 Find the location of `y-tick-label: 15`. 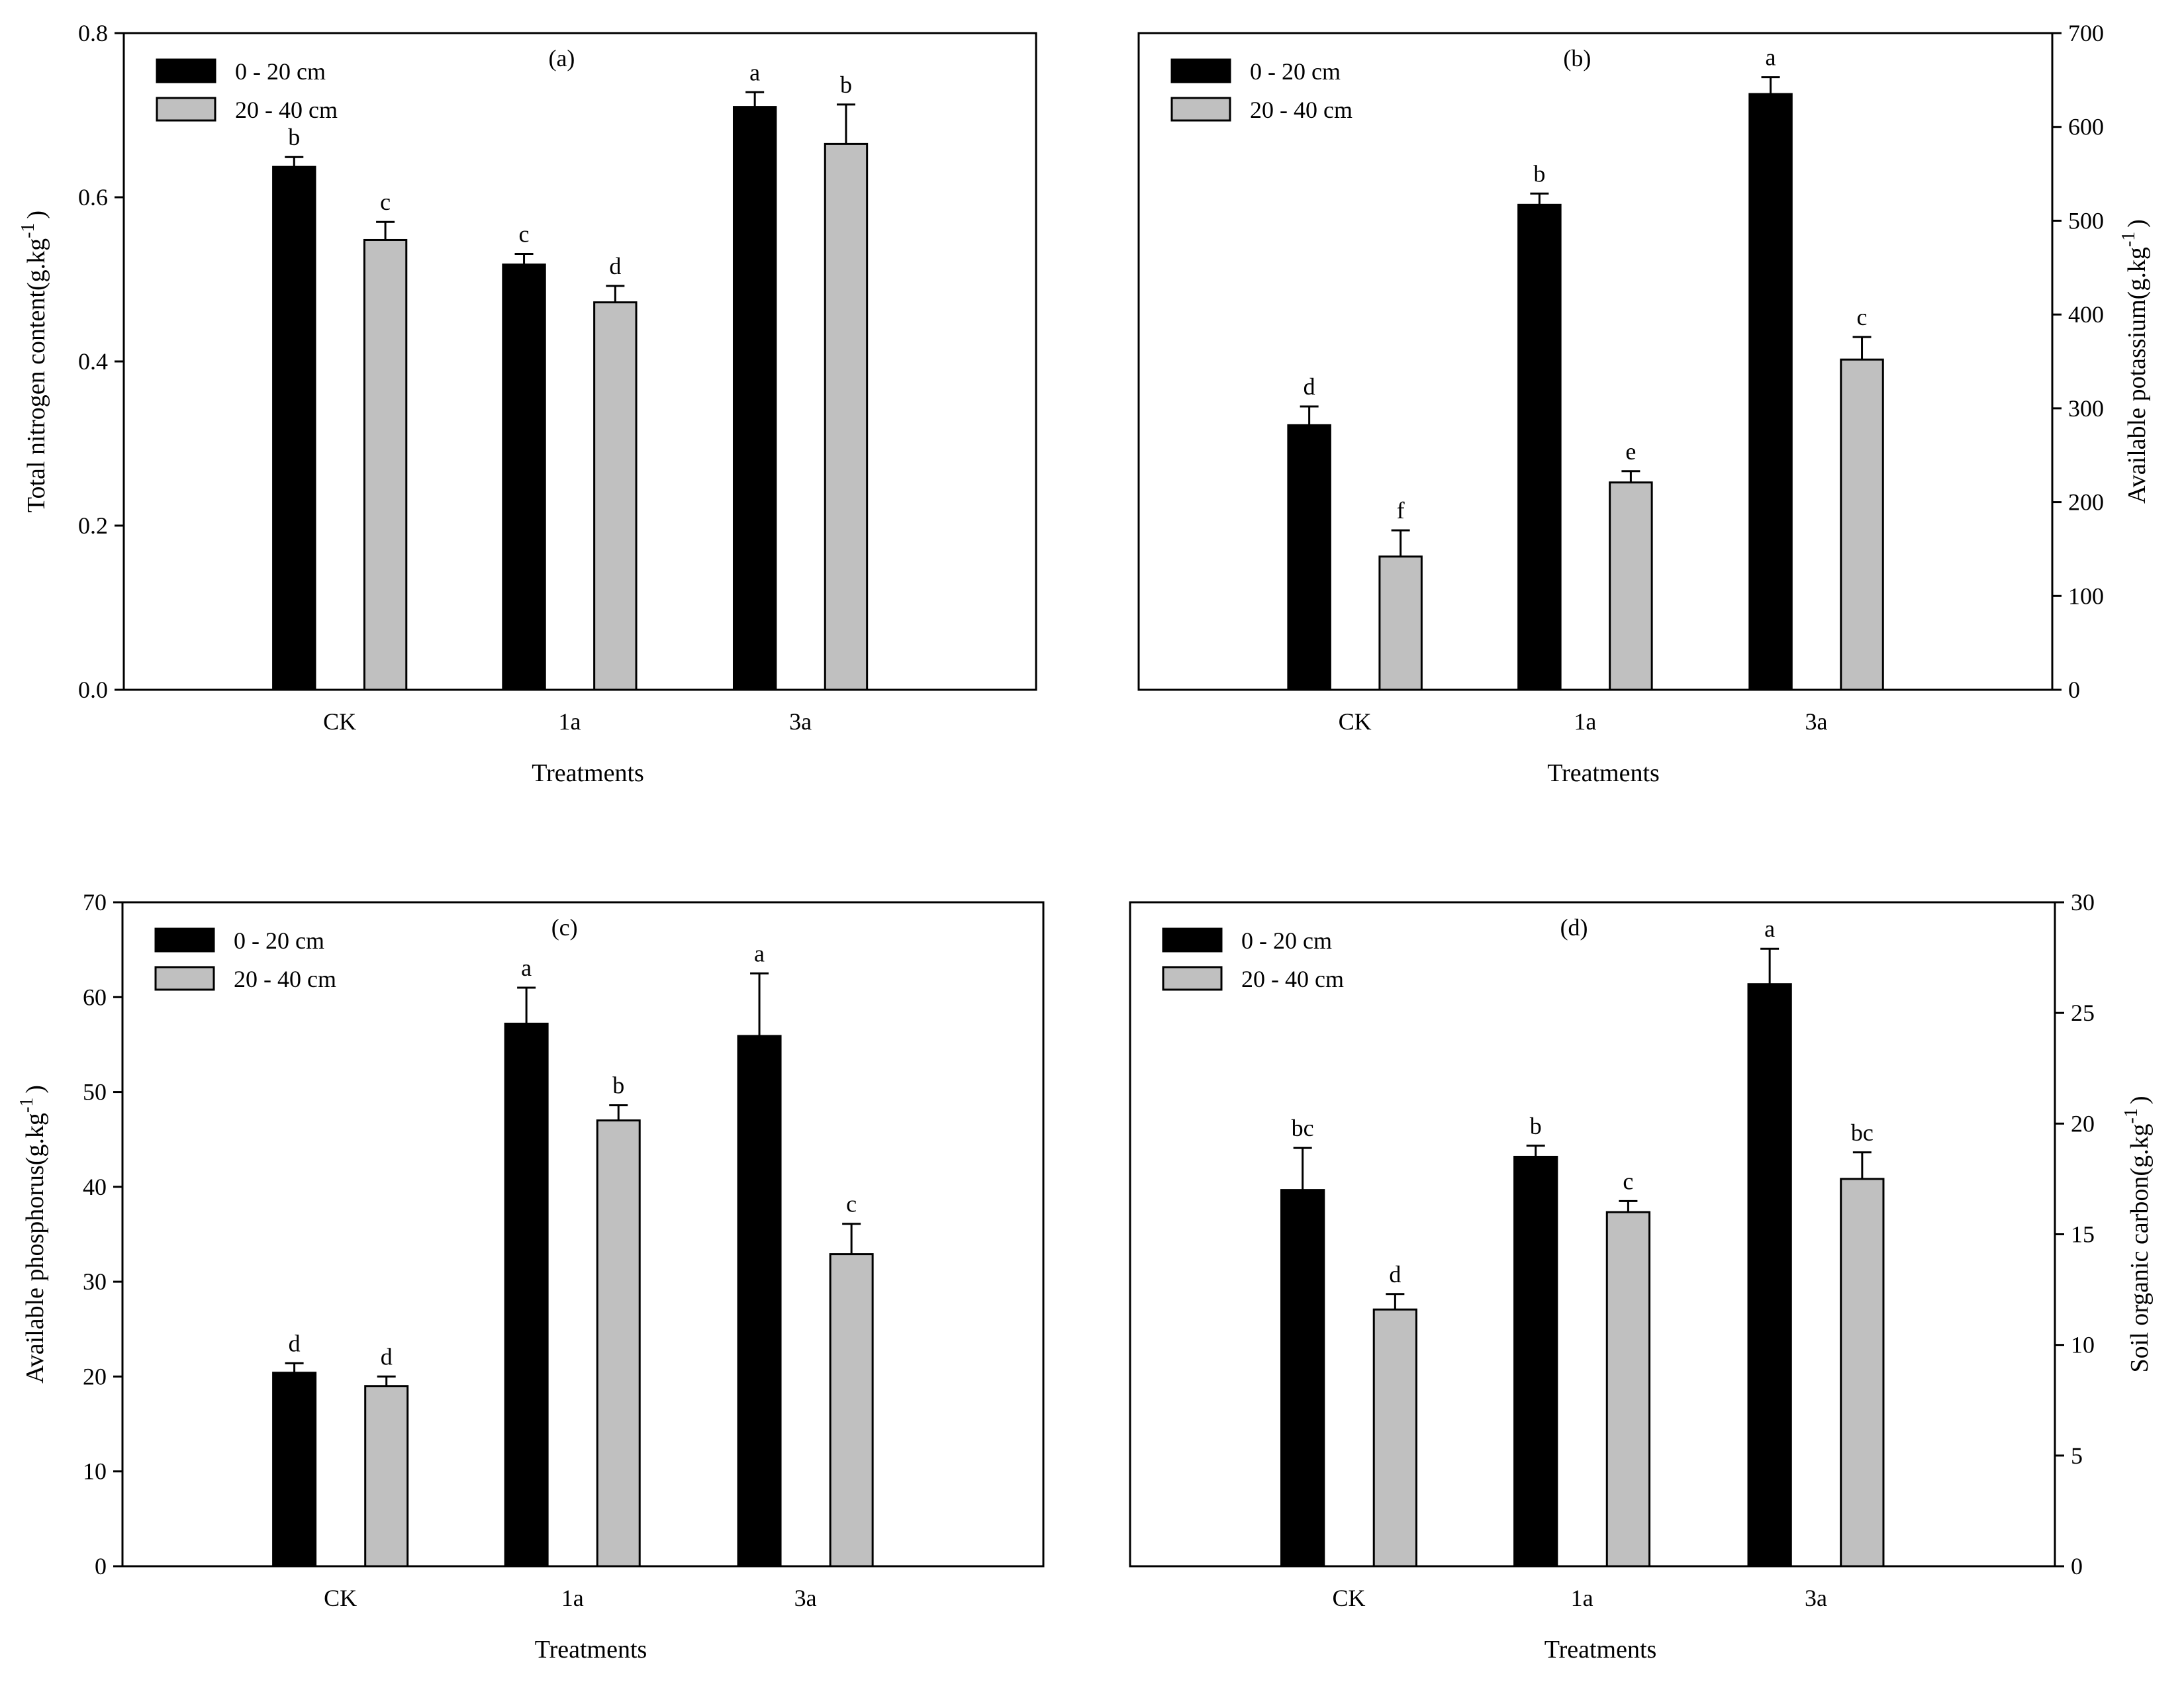

y-tick-label: 15 is located at coordinates (2083, 1234).